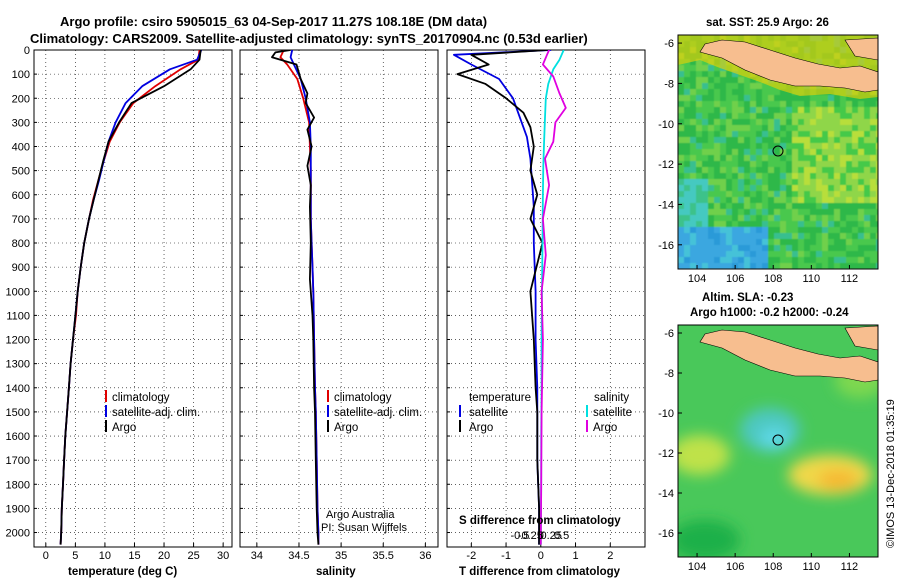  Describe the element at coordinates (156, 413) in the screenshot. I see `legend-label-satellite: satellite-adj. clim.` at that location.